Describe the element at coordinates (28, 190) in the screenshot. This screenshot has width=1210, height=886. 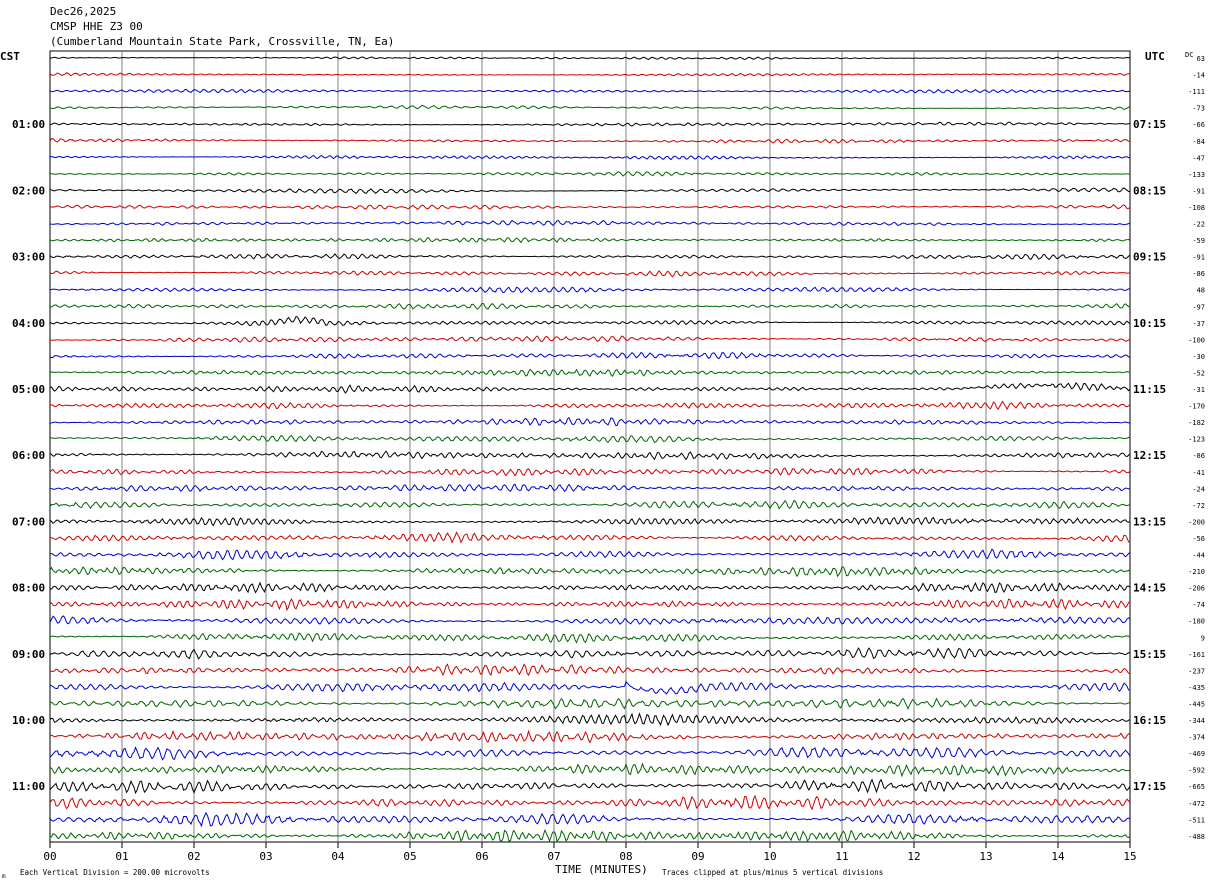
I see `left-hour-label: 02:00` at that location.